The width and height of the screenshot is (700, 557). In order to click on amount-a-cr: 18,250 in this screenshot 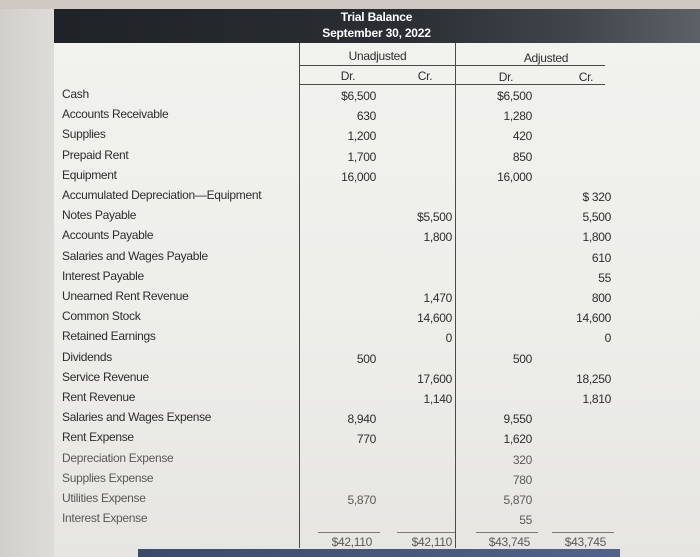, I will do `click(593, 379)`.